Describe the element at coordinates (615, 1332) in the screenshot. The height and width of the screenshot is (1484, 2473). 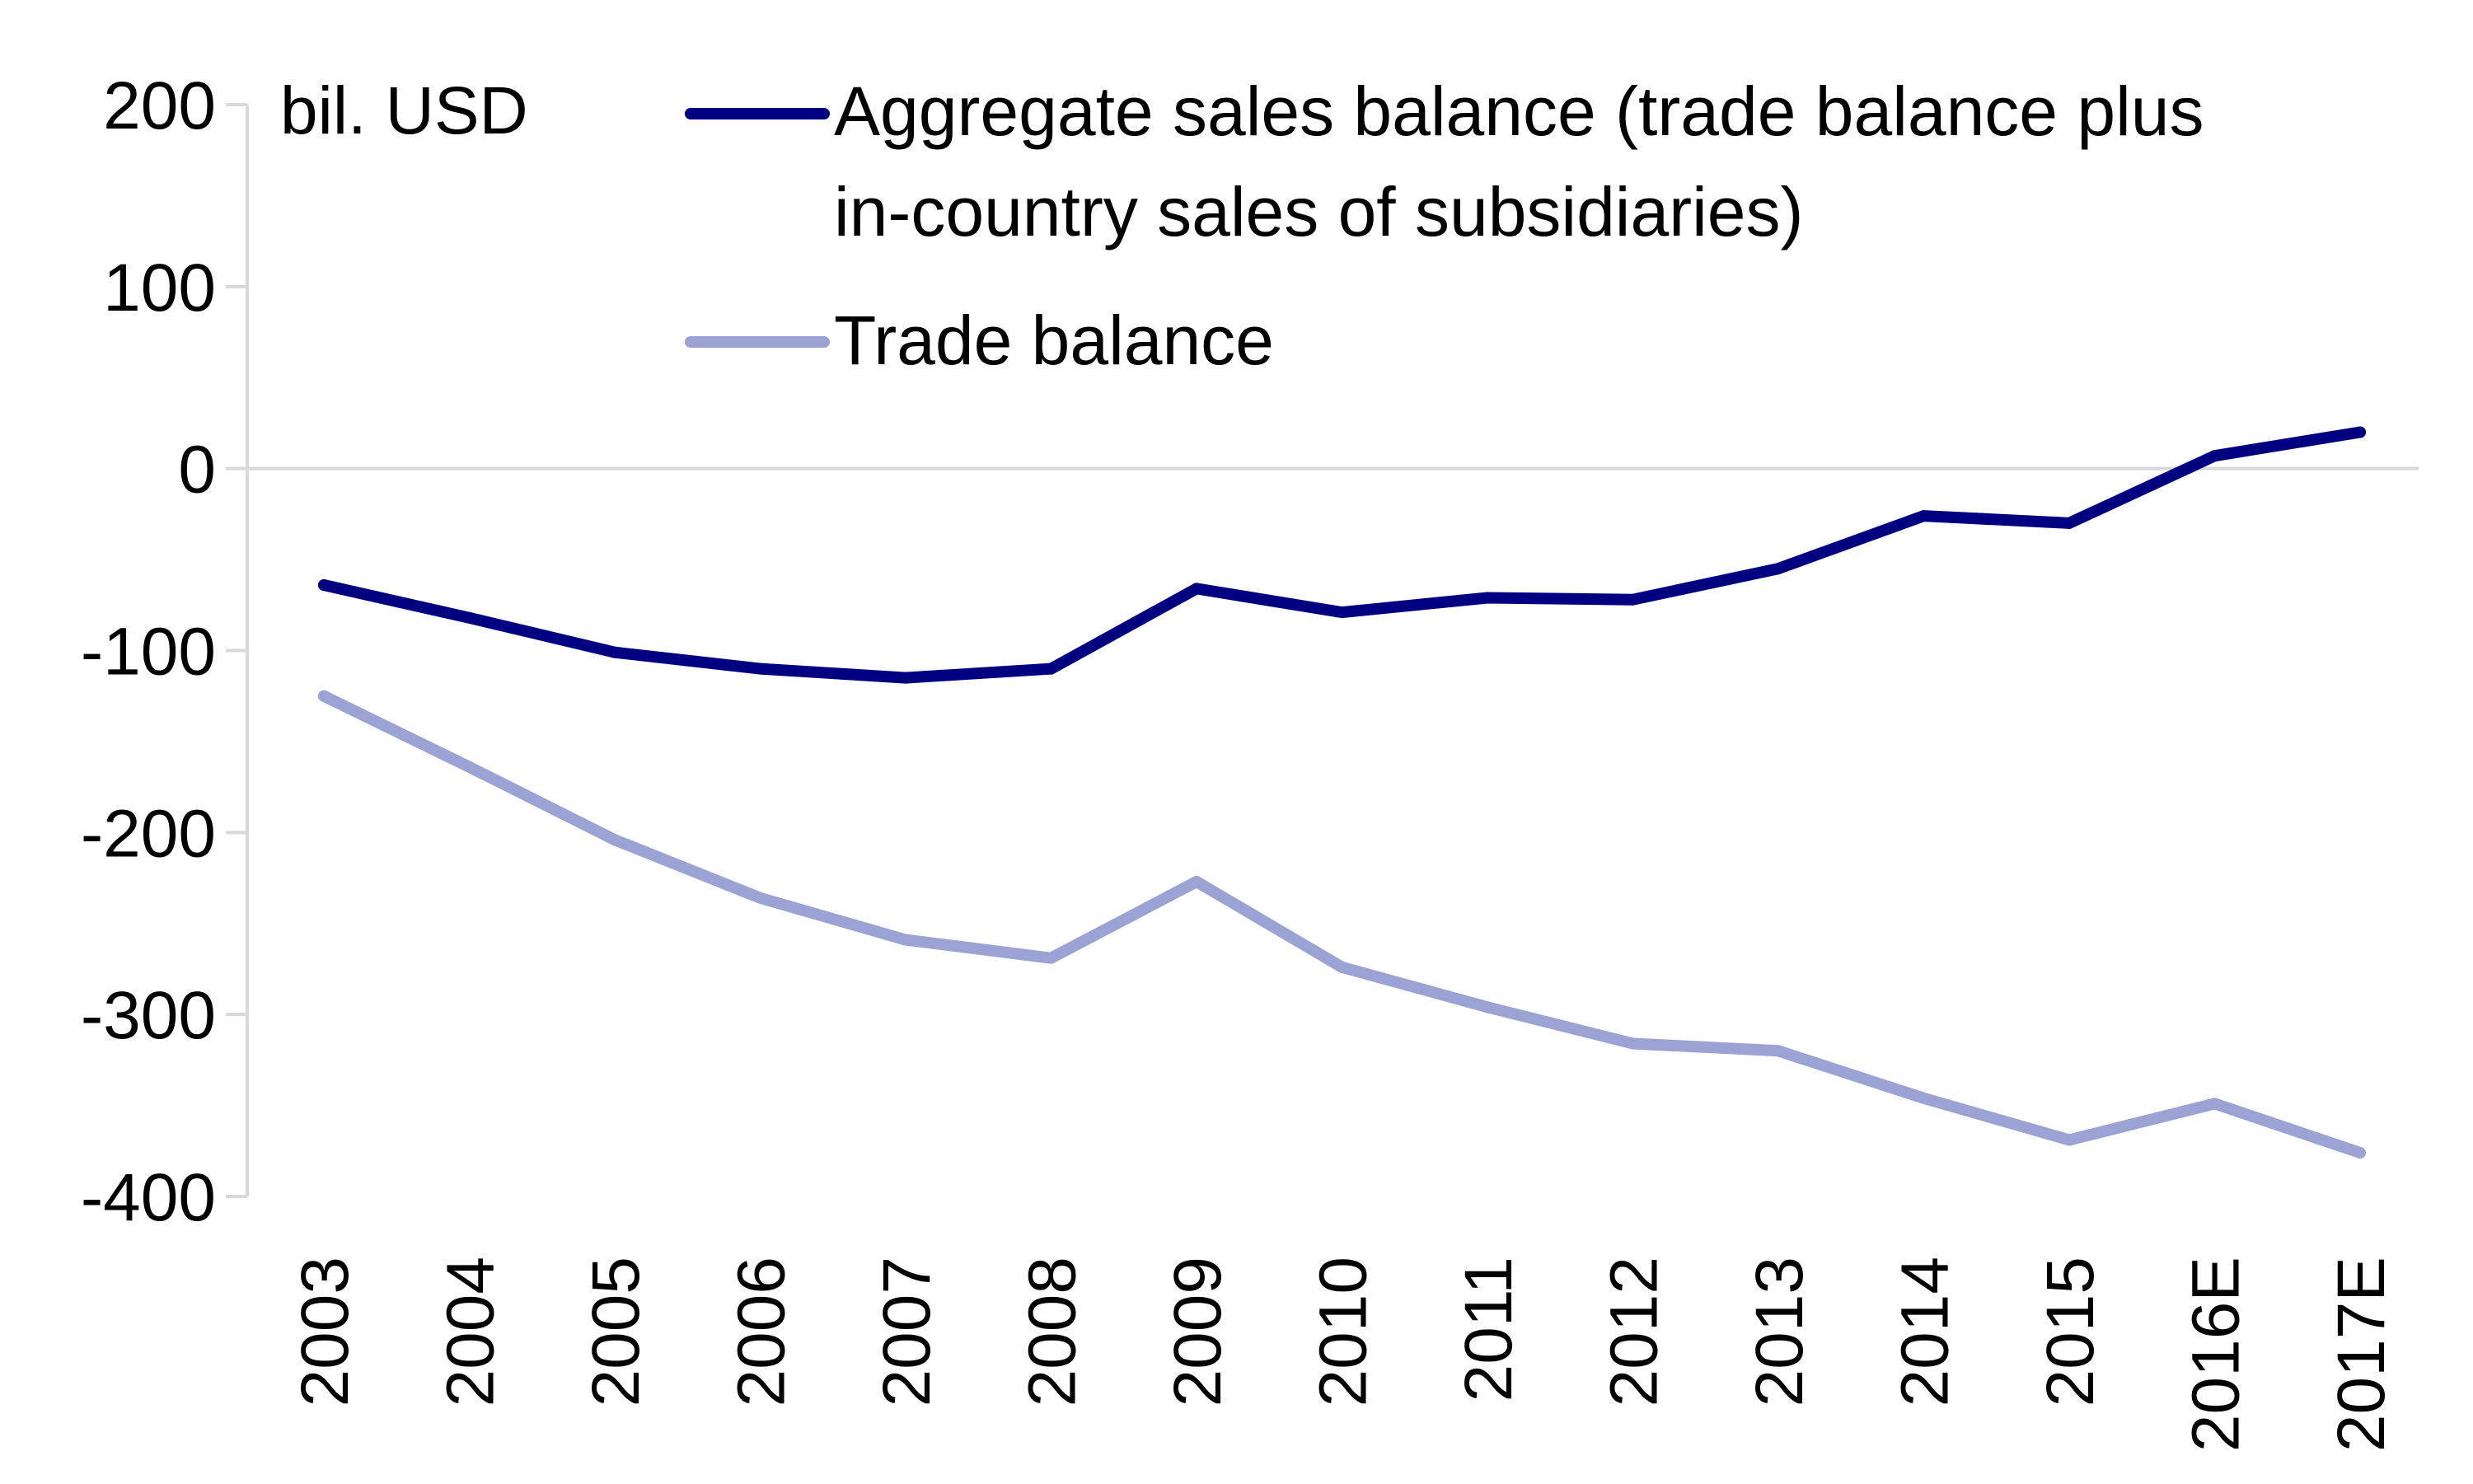
I see `x-tick-label: 2005` at that location.